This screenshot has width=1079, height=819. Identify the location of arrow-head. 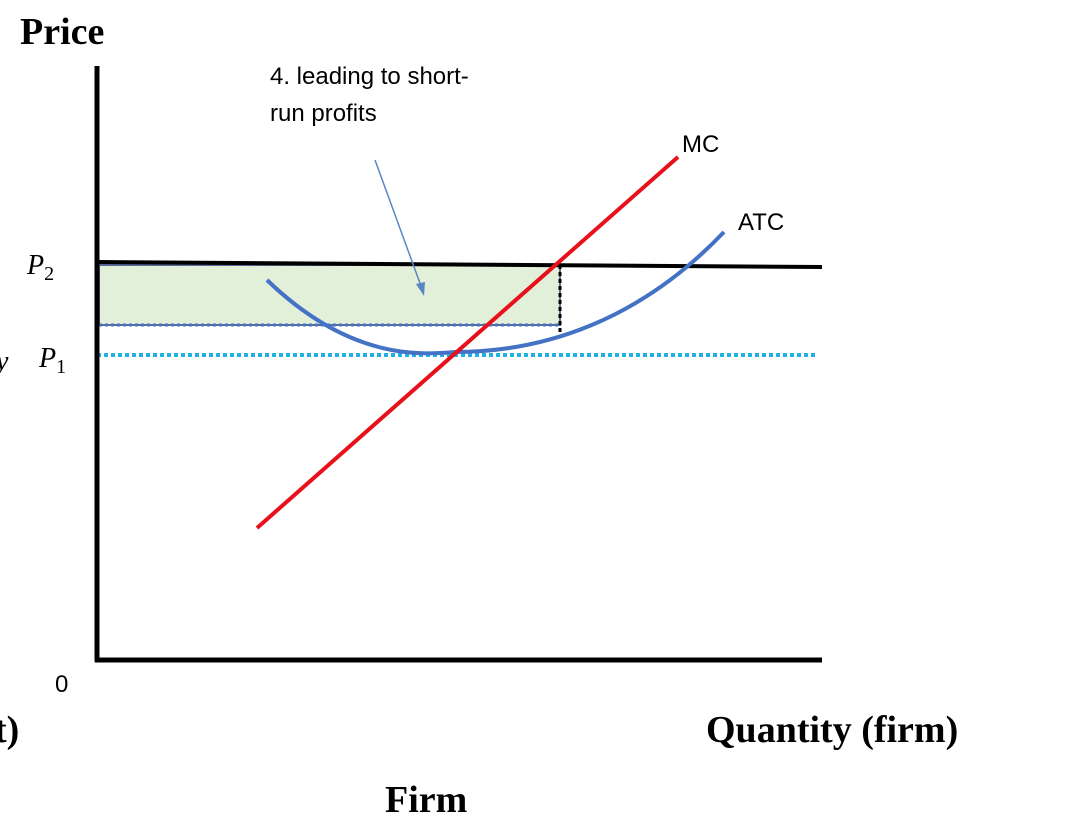
(420, 289).